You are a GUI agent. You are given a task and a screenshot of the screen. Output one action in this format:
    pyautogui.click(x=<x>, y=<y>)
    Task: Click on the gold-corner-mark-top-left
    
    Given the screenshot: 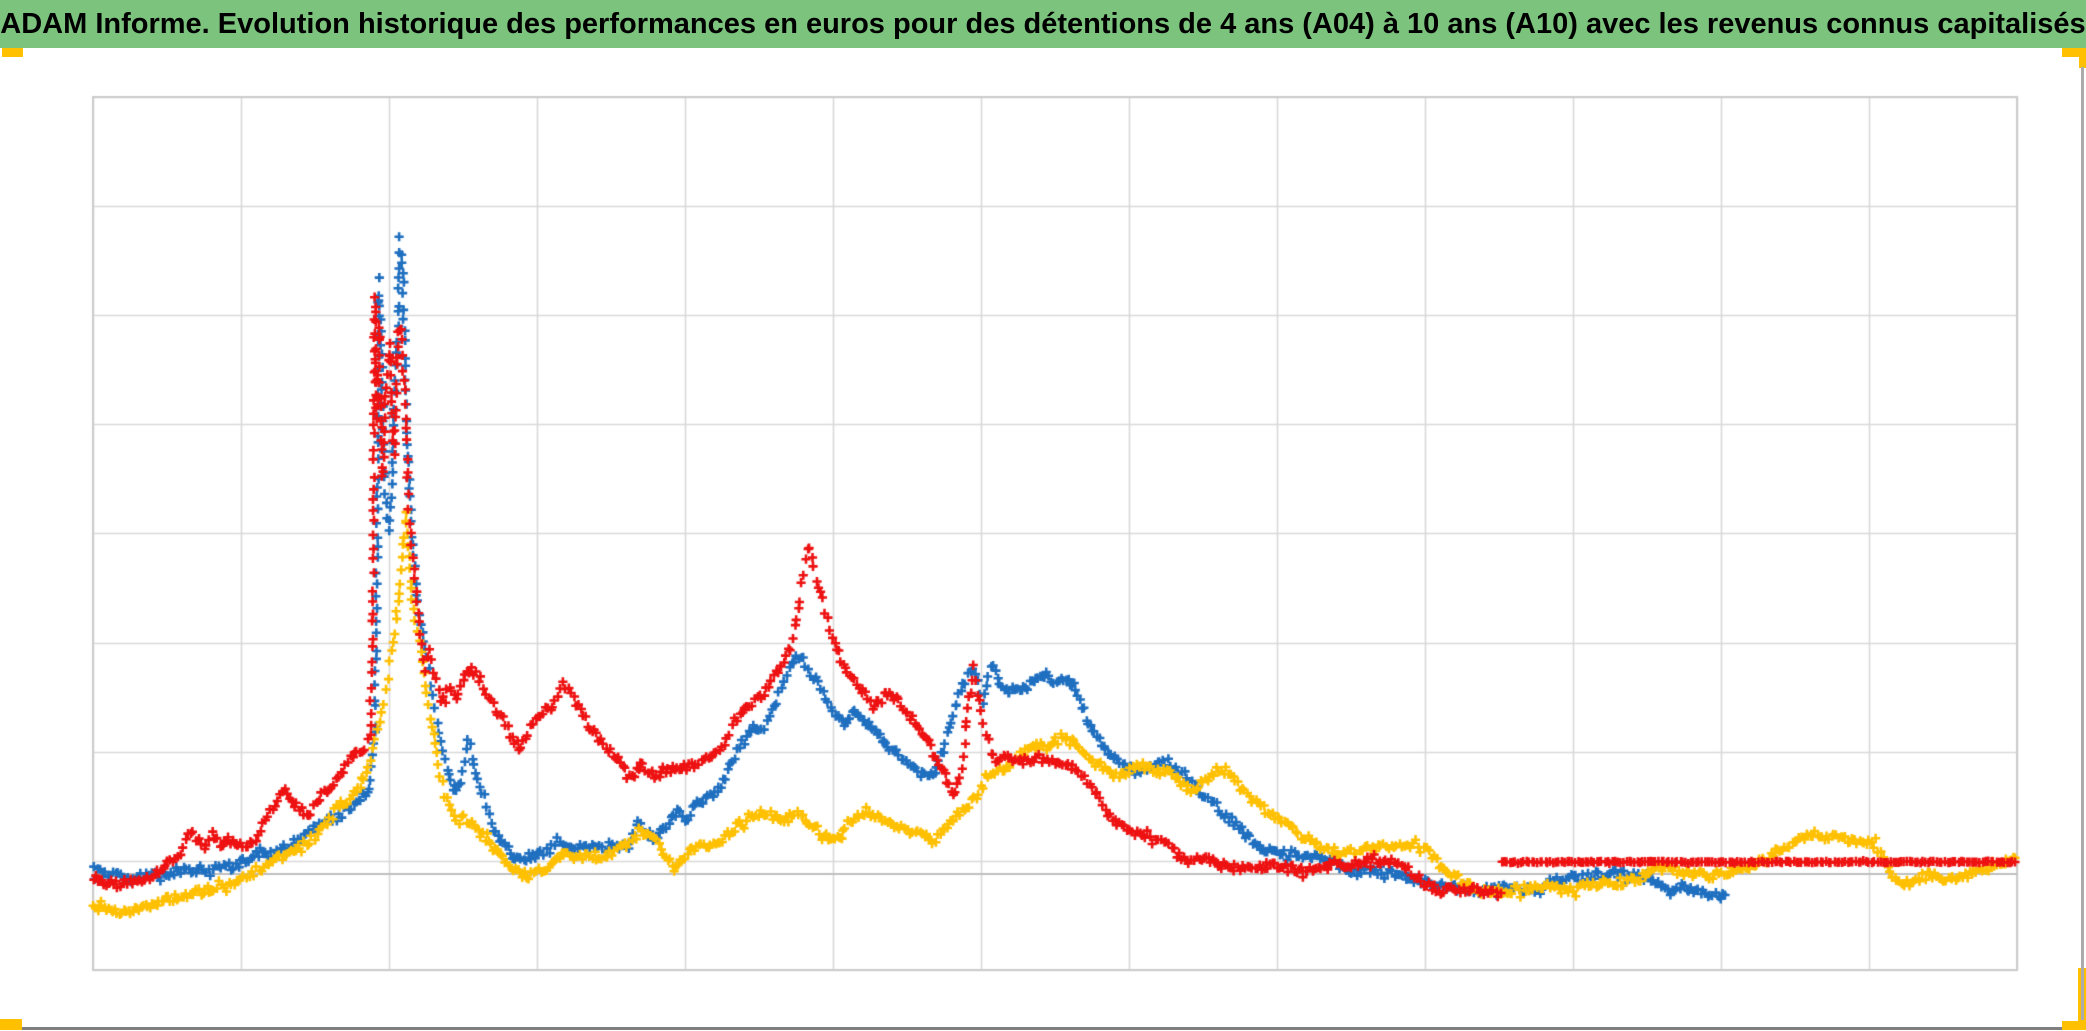 What is the action you would take?
    pyautogui.click(x=12, y=52)
    